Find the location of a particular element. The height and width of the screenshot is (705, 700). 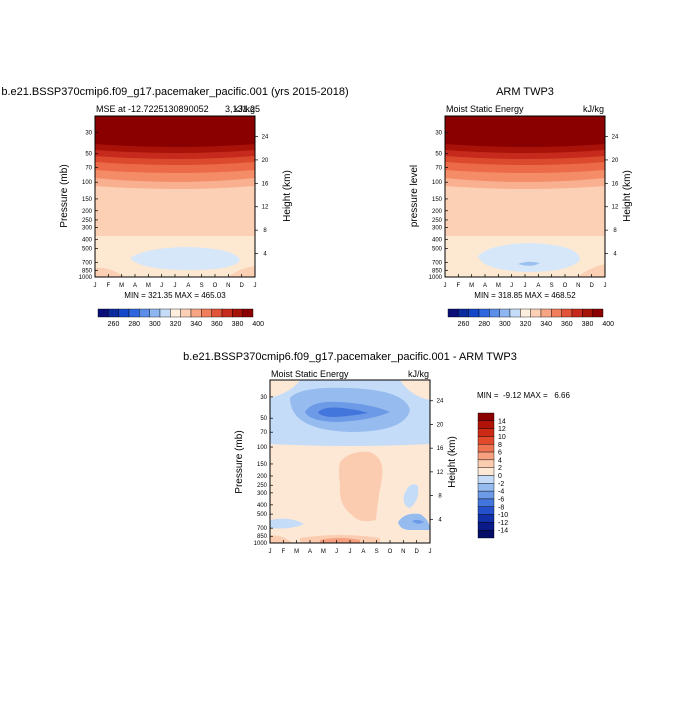

panel3-plot is located at coordinates (350, 461).